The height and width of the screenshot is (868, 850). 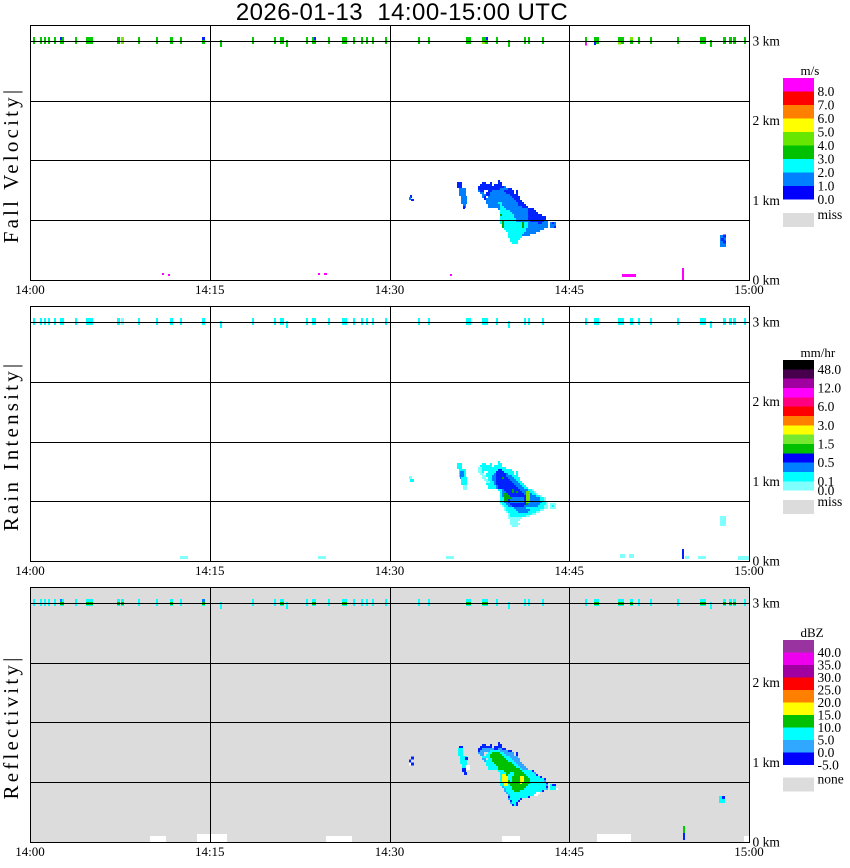 I want to click on svg-text: 7.0, so click(x=826, y=105).